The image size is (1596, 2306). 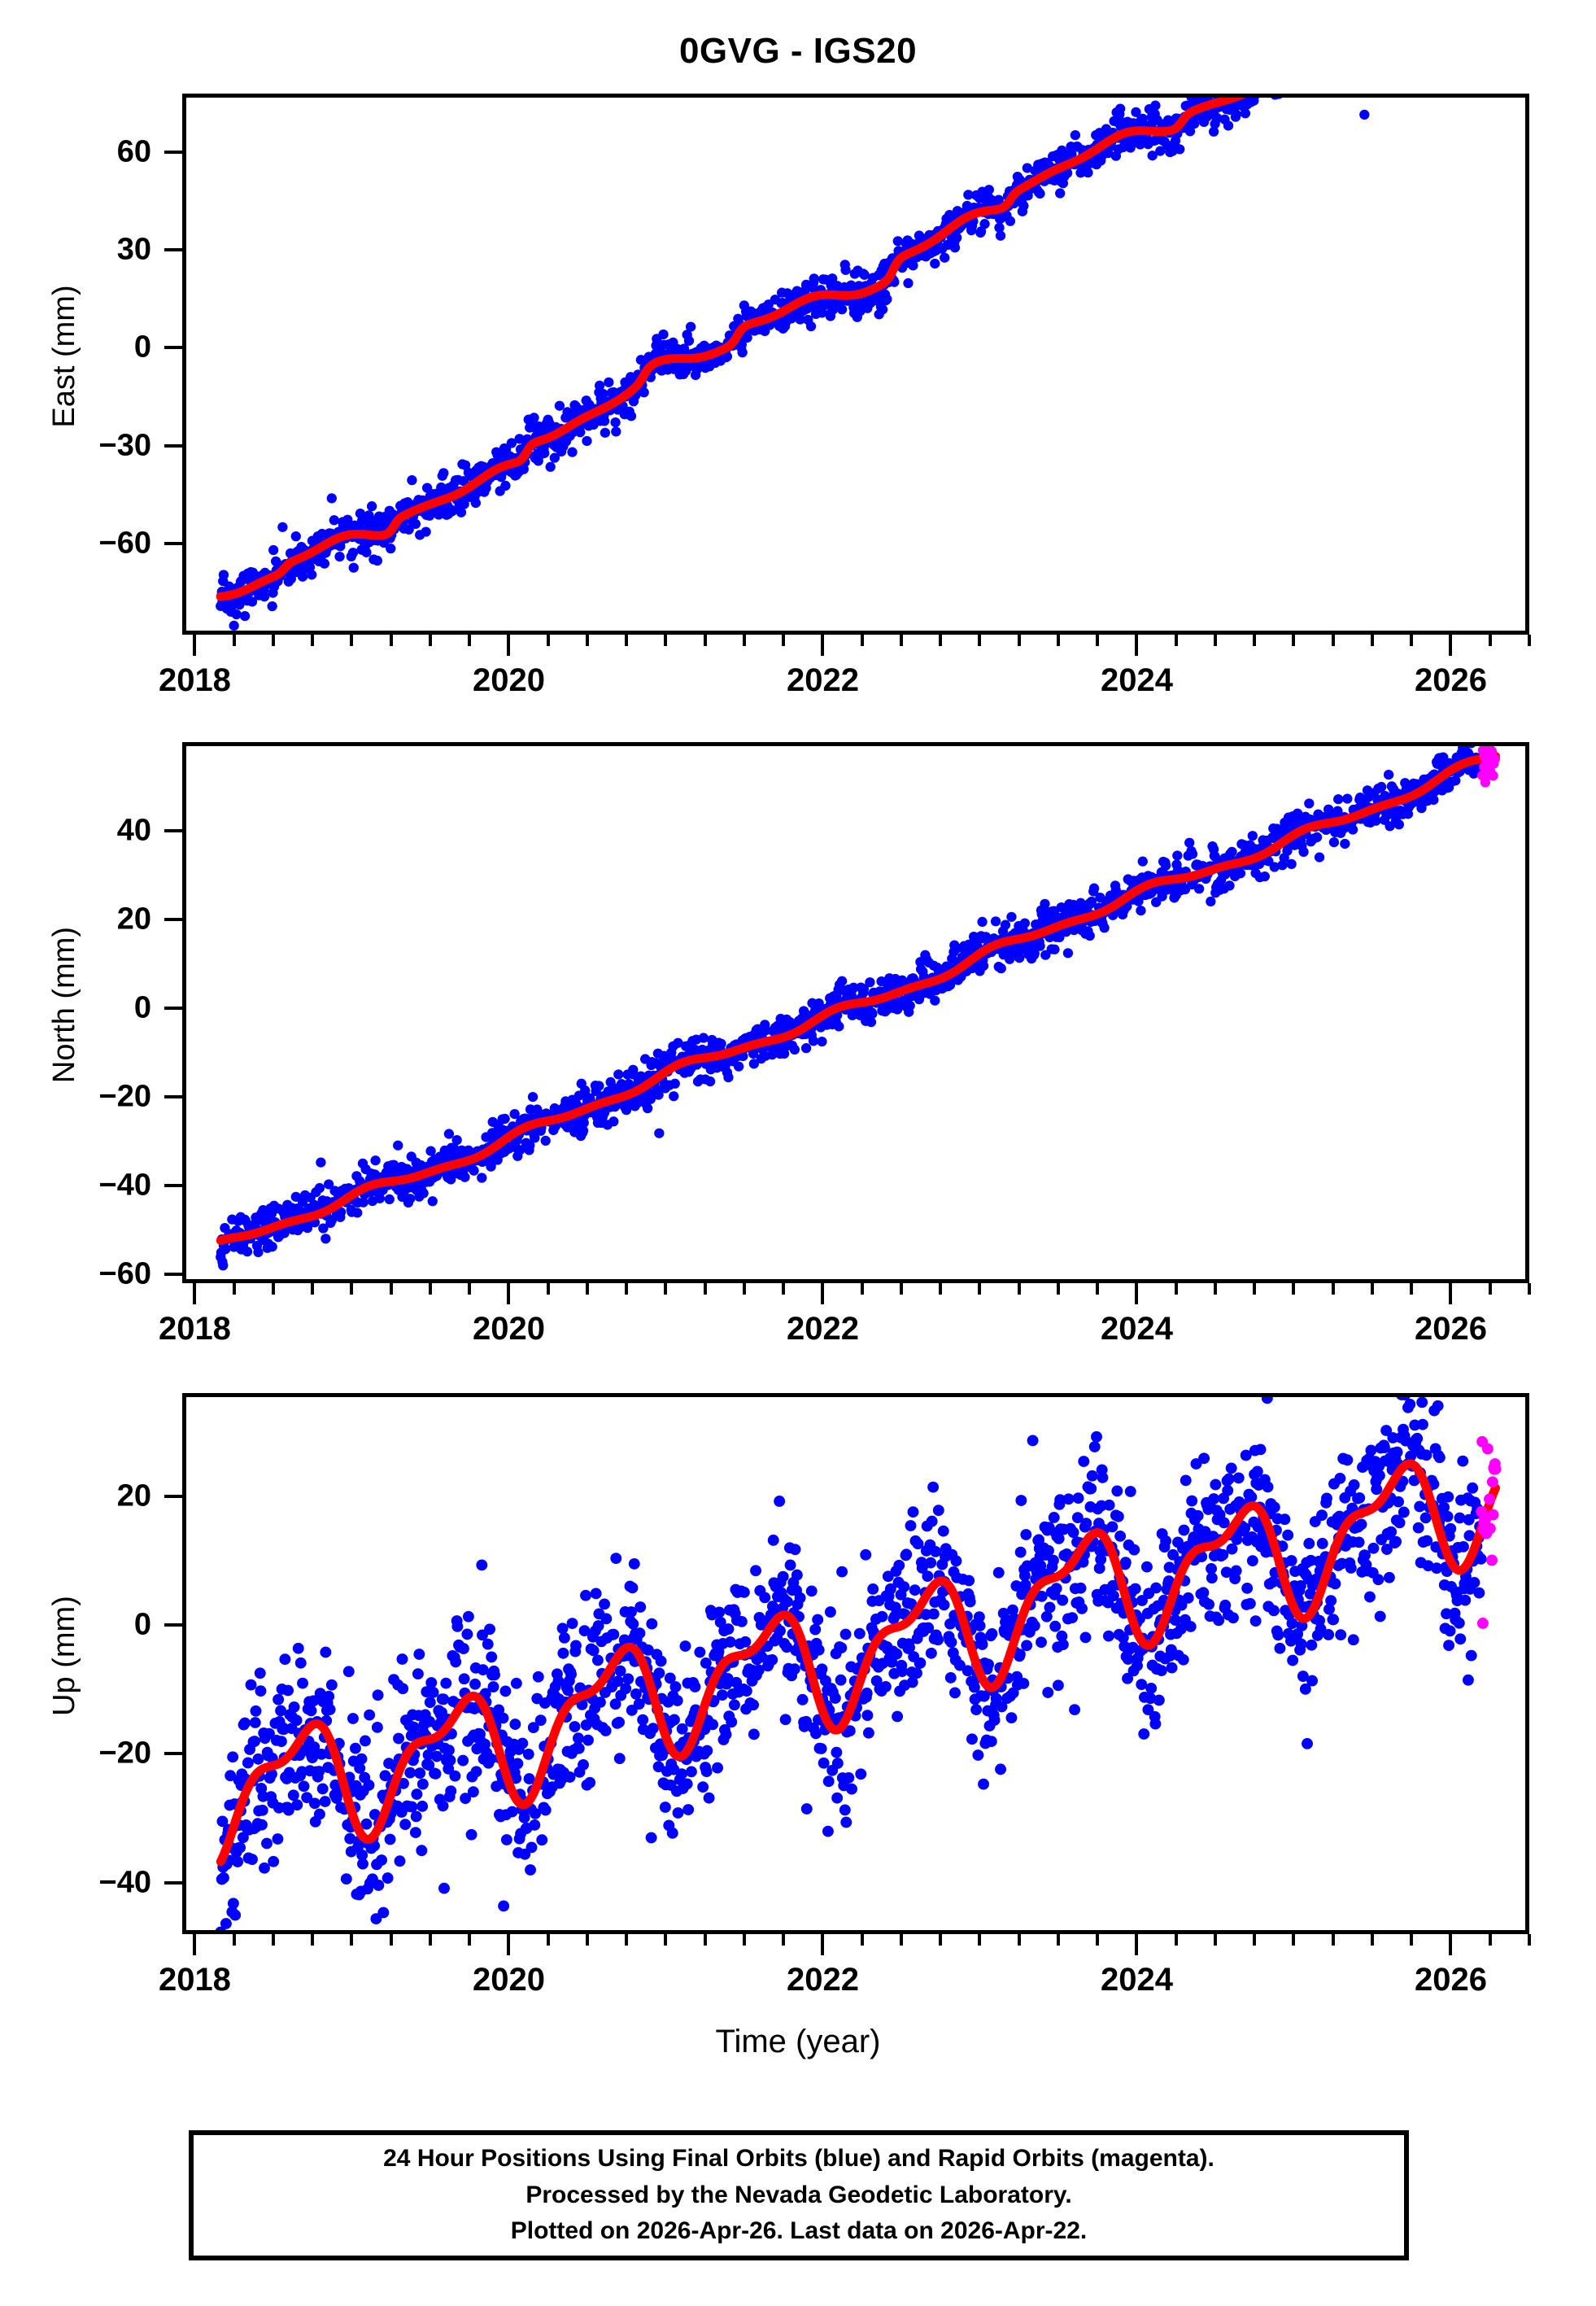 I want to click on y-tick-label-east: −30, so click(x=124, y=445).